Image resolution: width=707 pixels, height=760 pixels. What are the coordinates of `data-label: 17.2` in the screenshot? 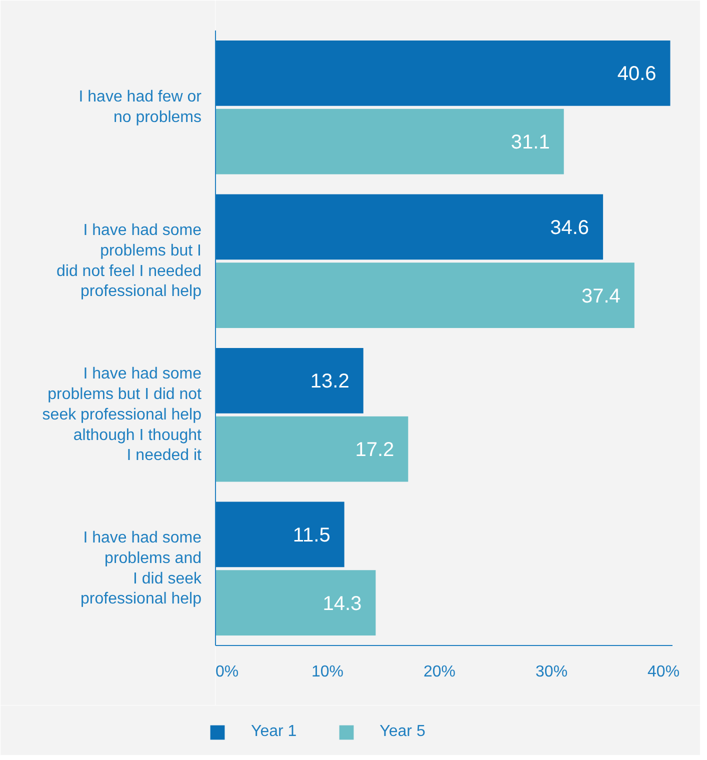 It's located at (374, 450).